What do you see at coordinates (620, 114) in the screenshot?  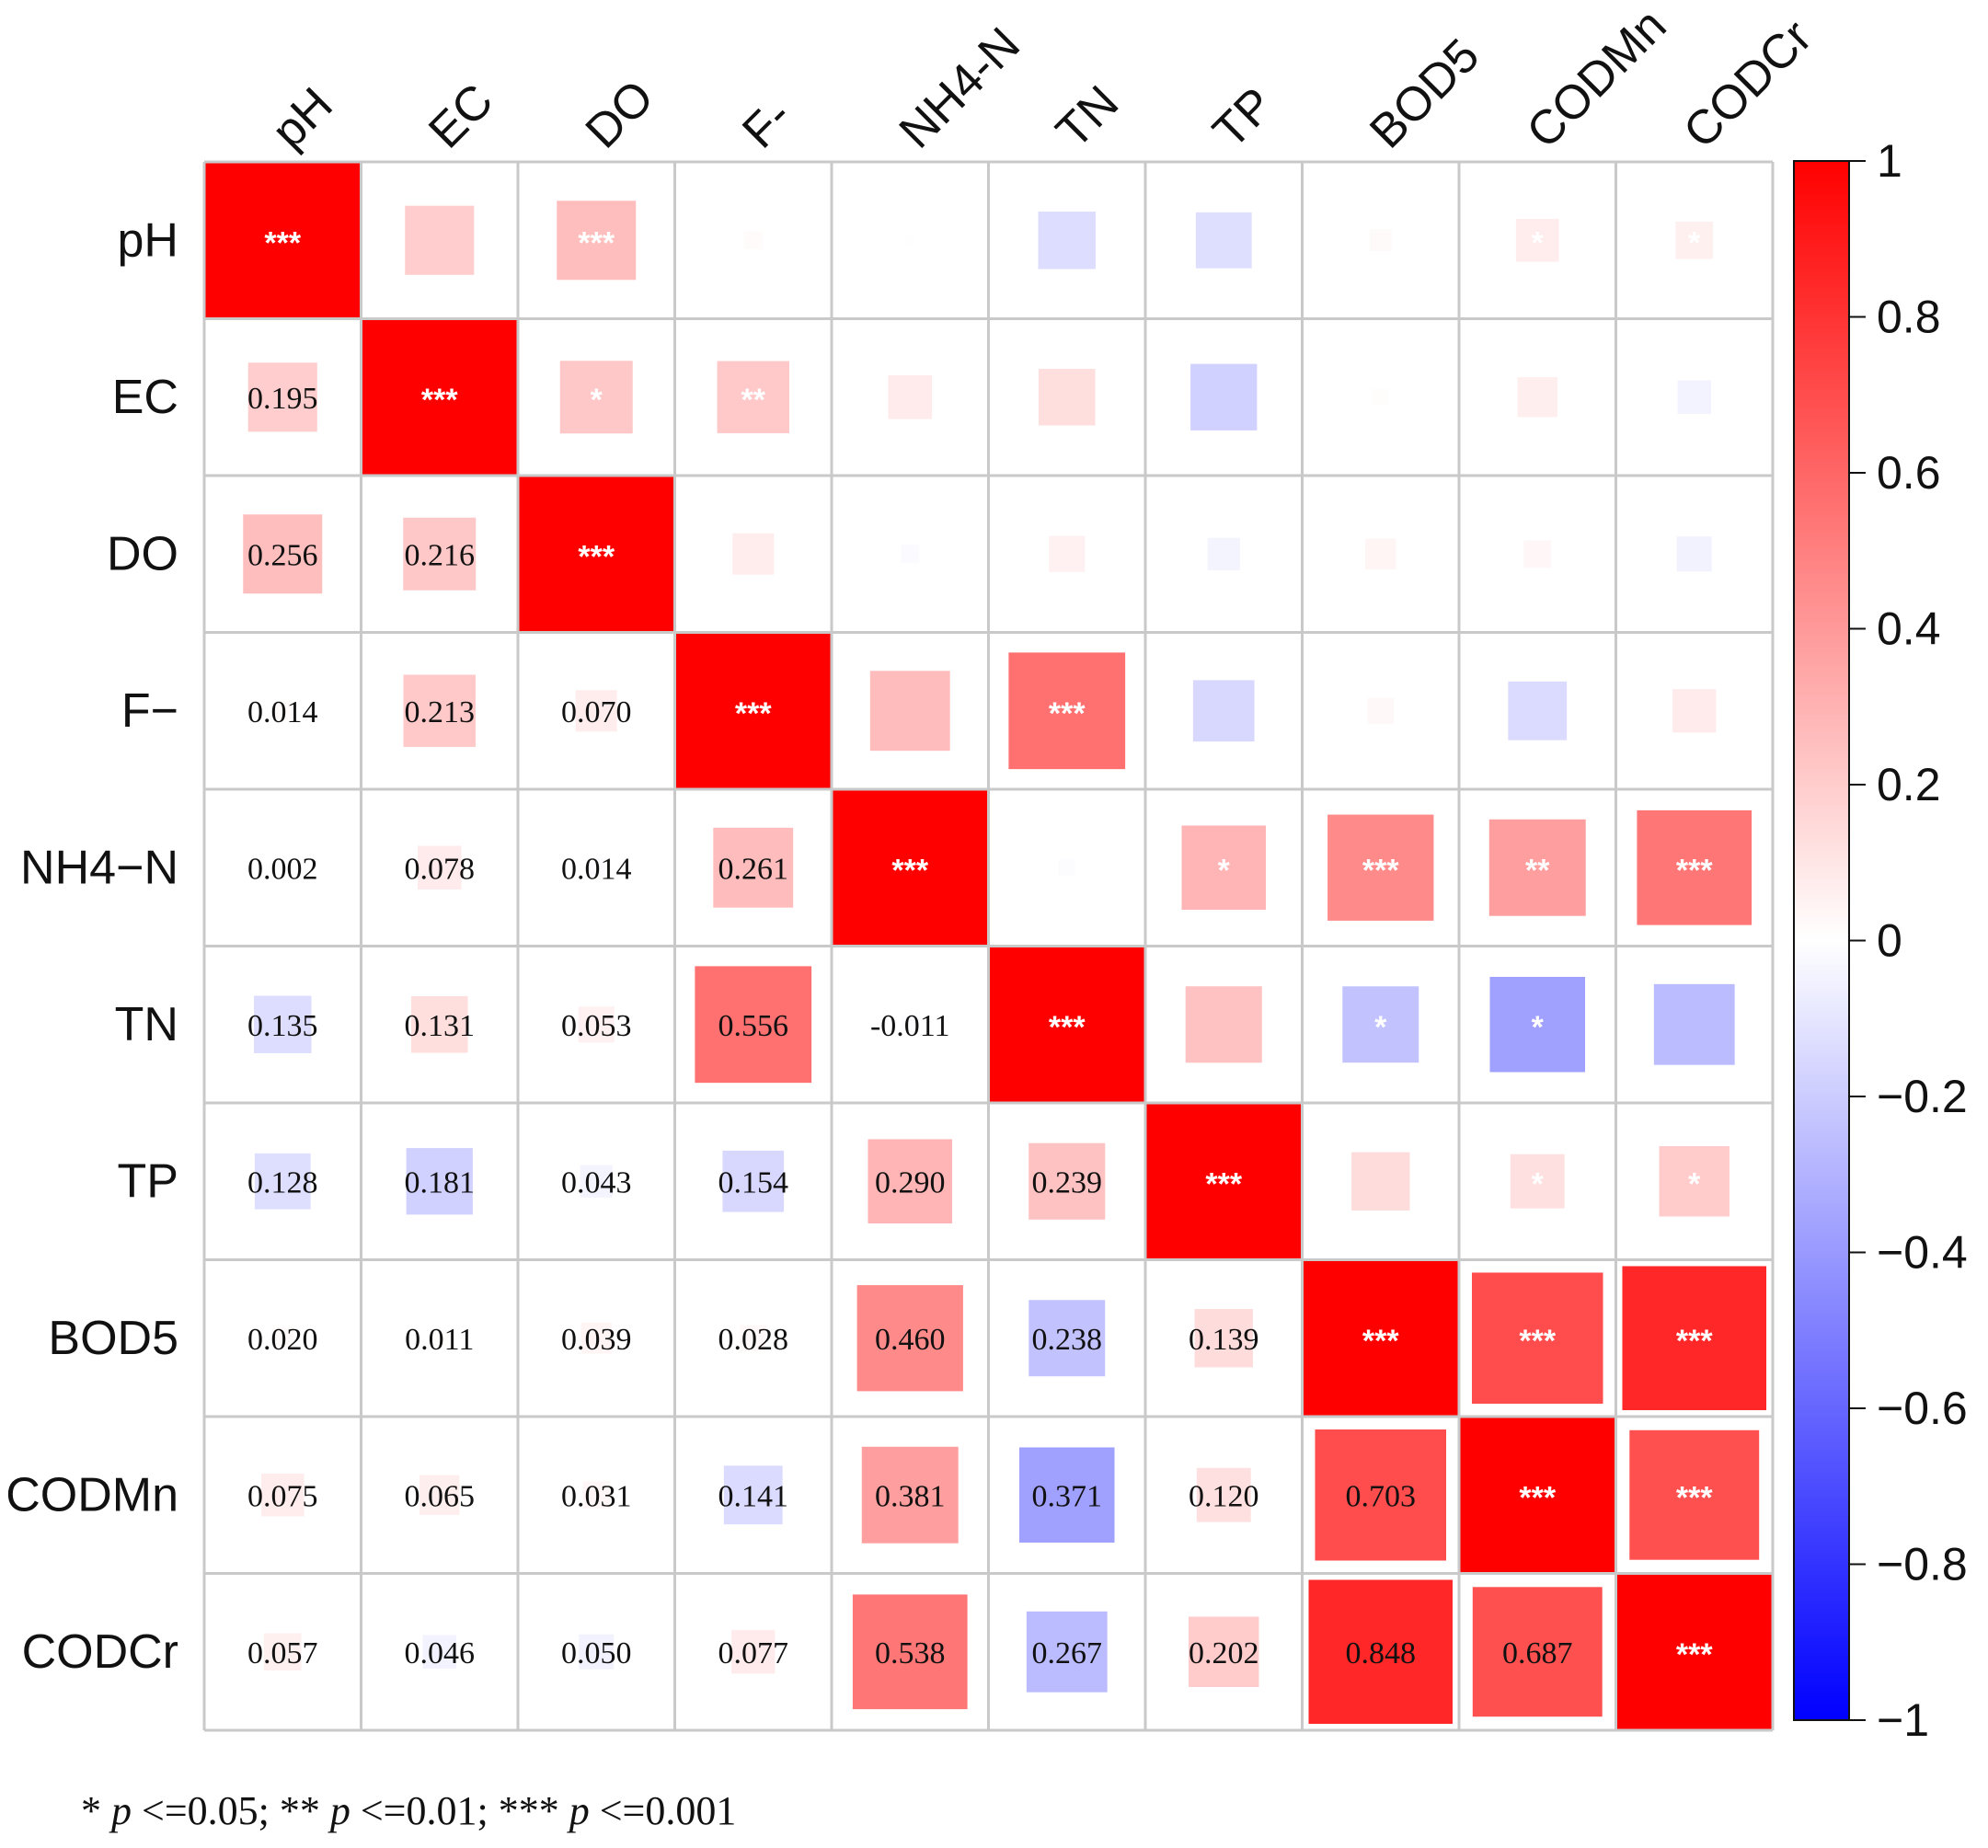 I see `column-label: DO` at bounding box center [620, 114].